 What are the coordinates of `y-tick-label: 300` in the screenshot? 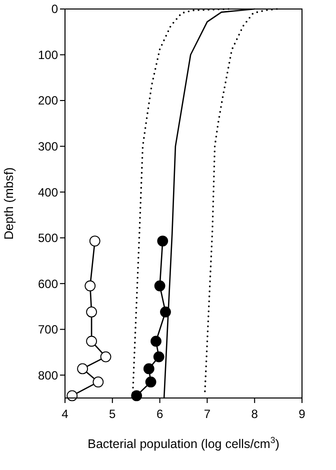 It's located at (48, 146).